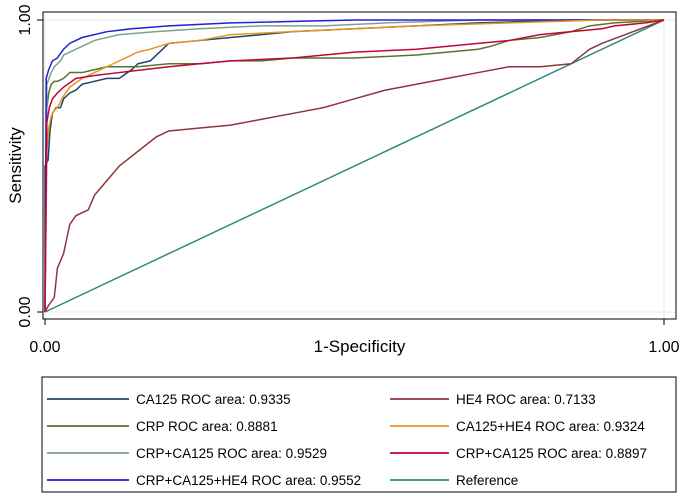 The width and height of the screenshot is (685, 499). What do you see at coordinates (25, 311) in the screenshot?
I see `y-tick-label-0: 0.00` at bounding box center [25, 311].